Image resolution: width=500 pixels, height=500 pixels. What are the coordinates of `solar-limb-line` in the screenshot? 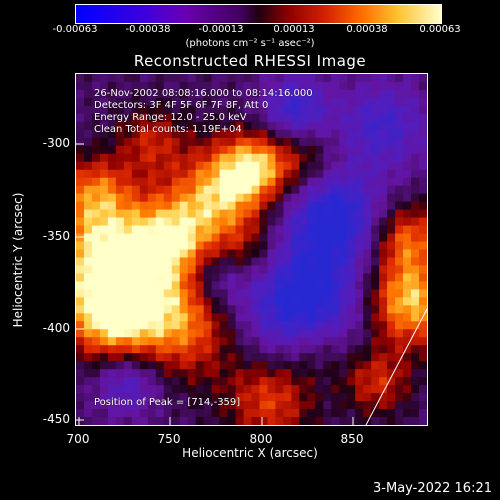 It's located at (396, 366).